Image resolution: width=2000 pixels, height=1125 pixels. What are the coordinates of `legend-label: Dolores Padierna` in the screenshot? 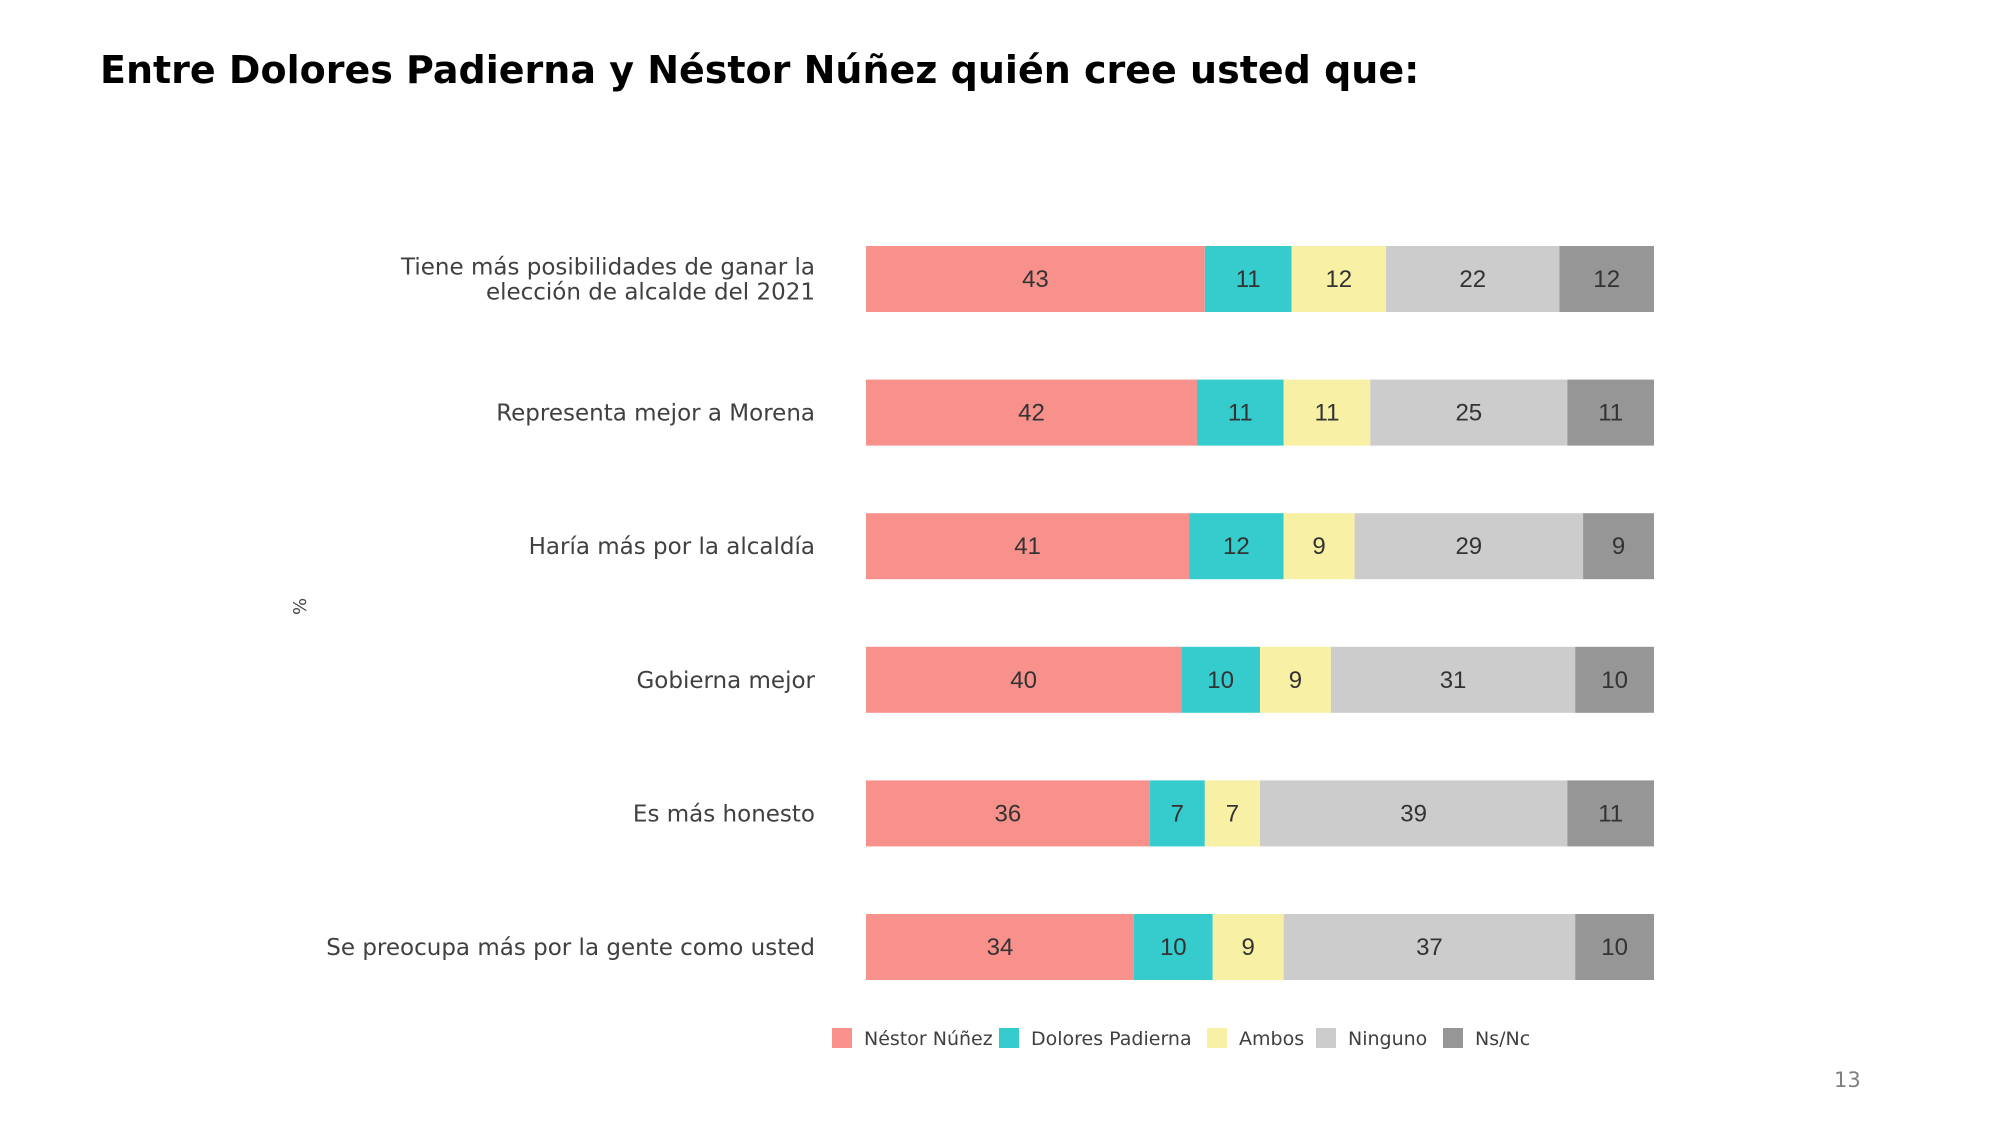 It's located at (1111, 1039).